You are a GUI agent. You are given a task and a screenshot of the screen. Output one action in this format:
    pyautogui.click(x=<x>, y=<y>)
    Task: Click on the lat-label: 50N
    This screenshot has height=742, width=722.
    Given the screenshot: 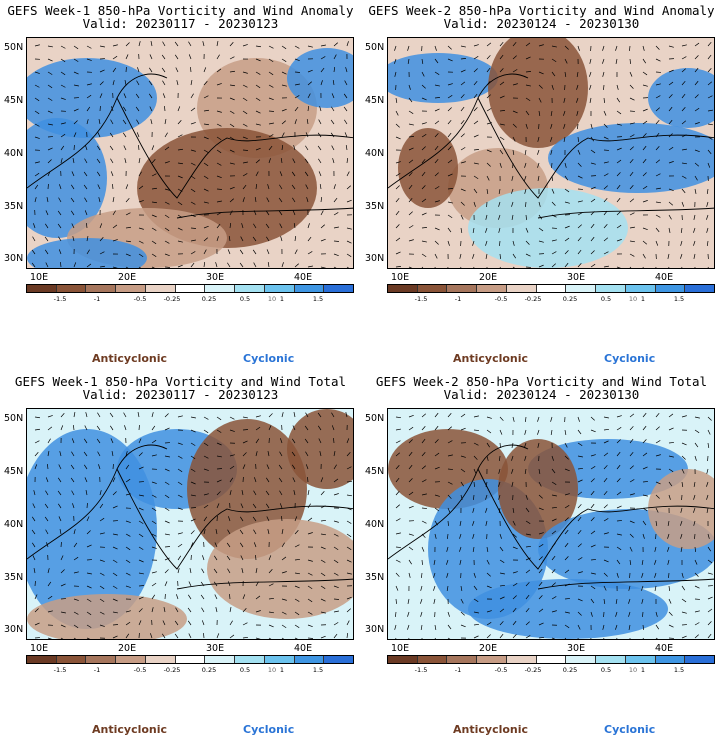 What is the action you would take?
    pyautogui.click(x=14, y=47)
    